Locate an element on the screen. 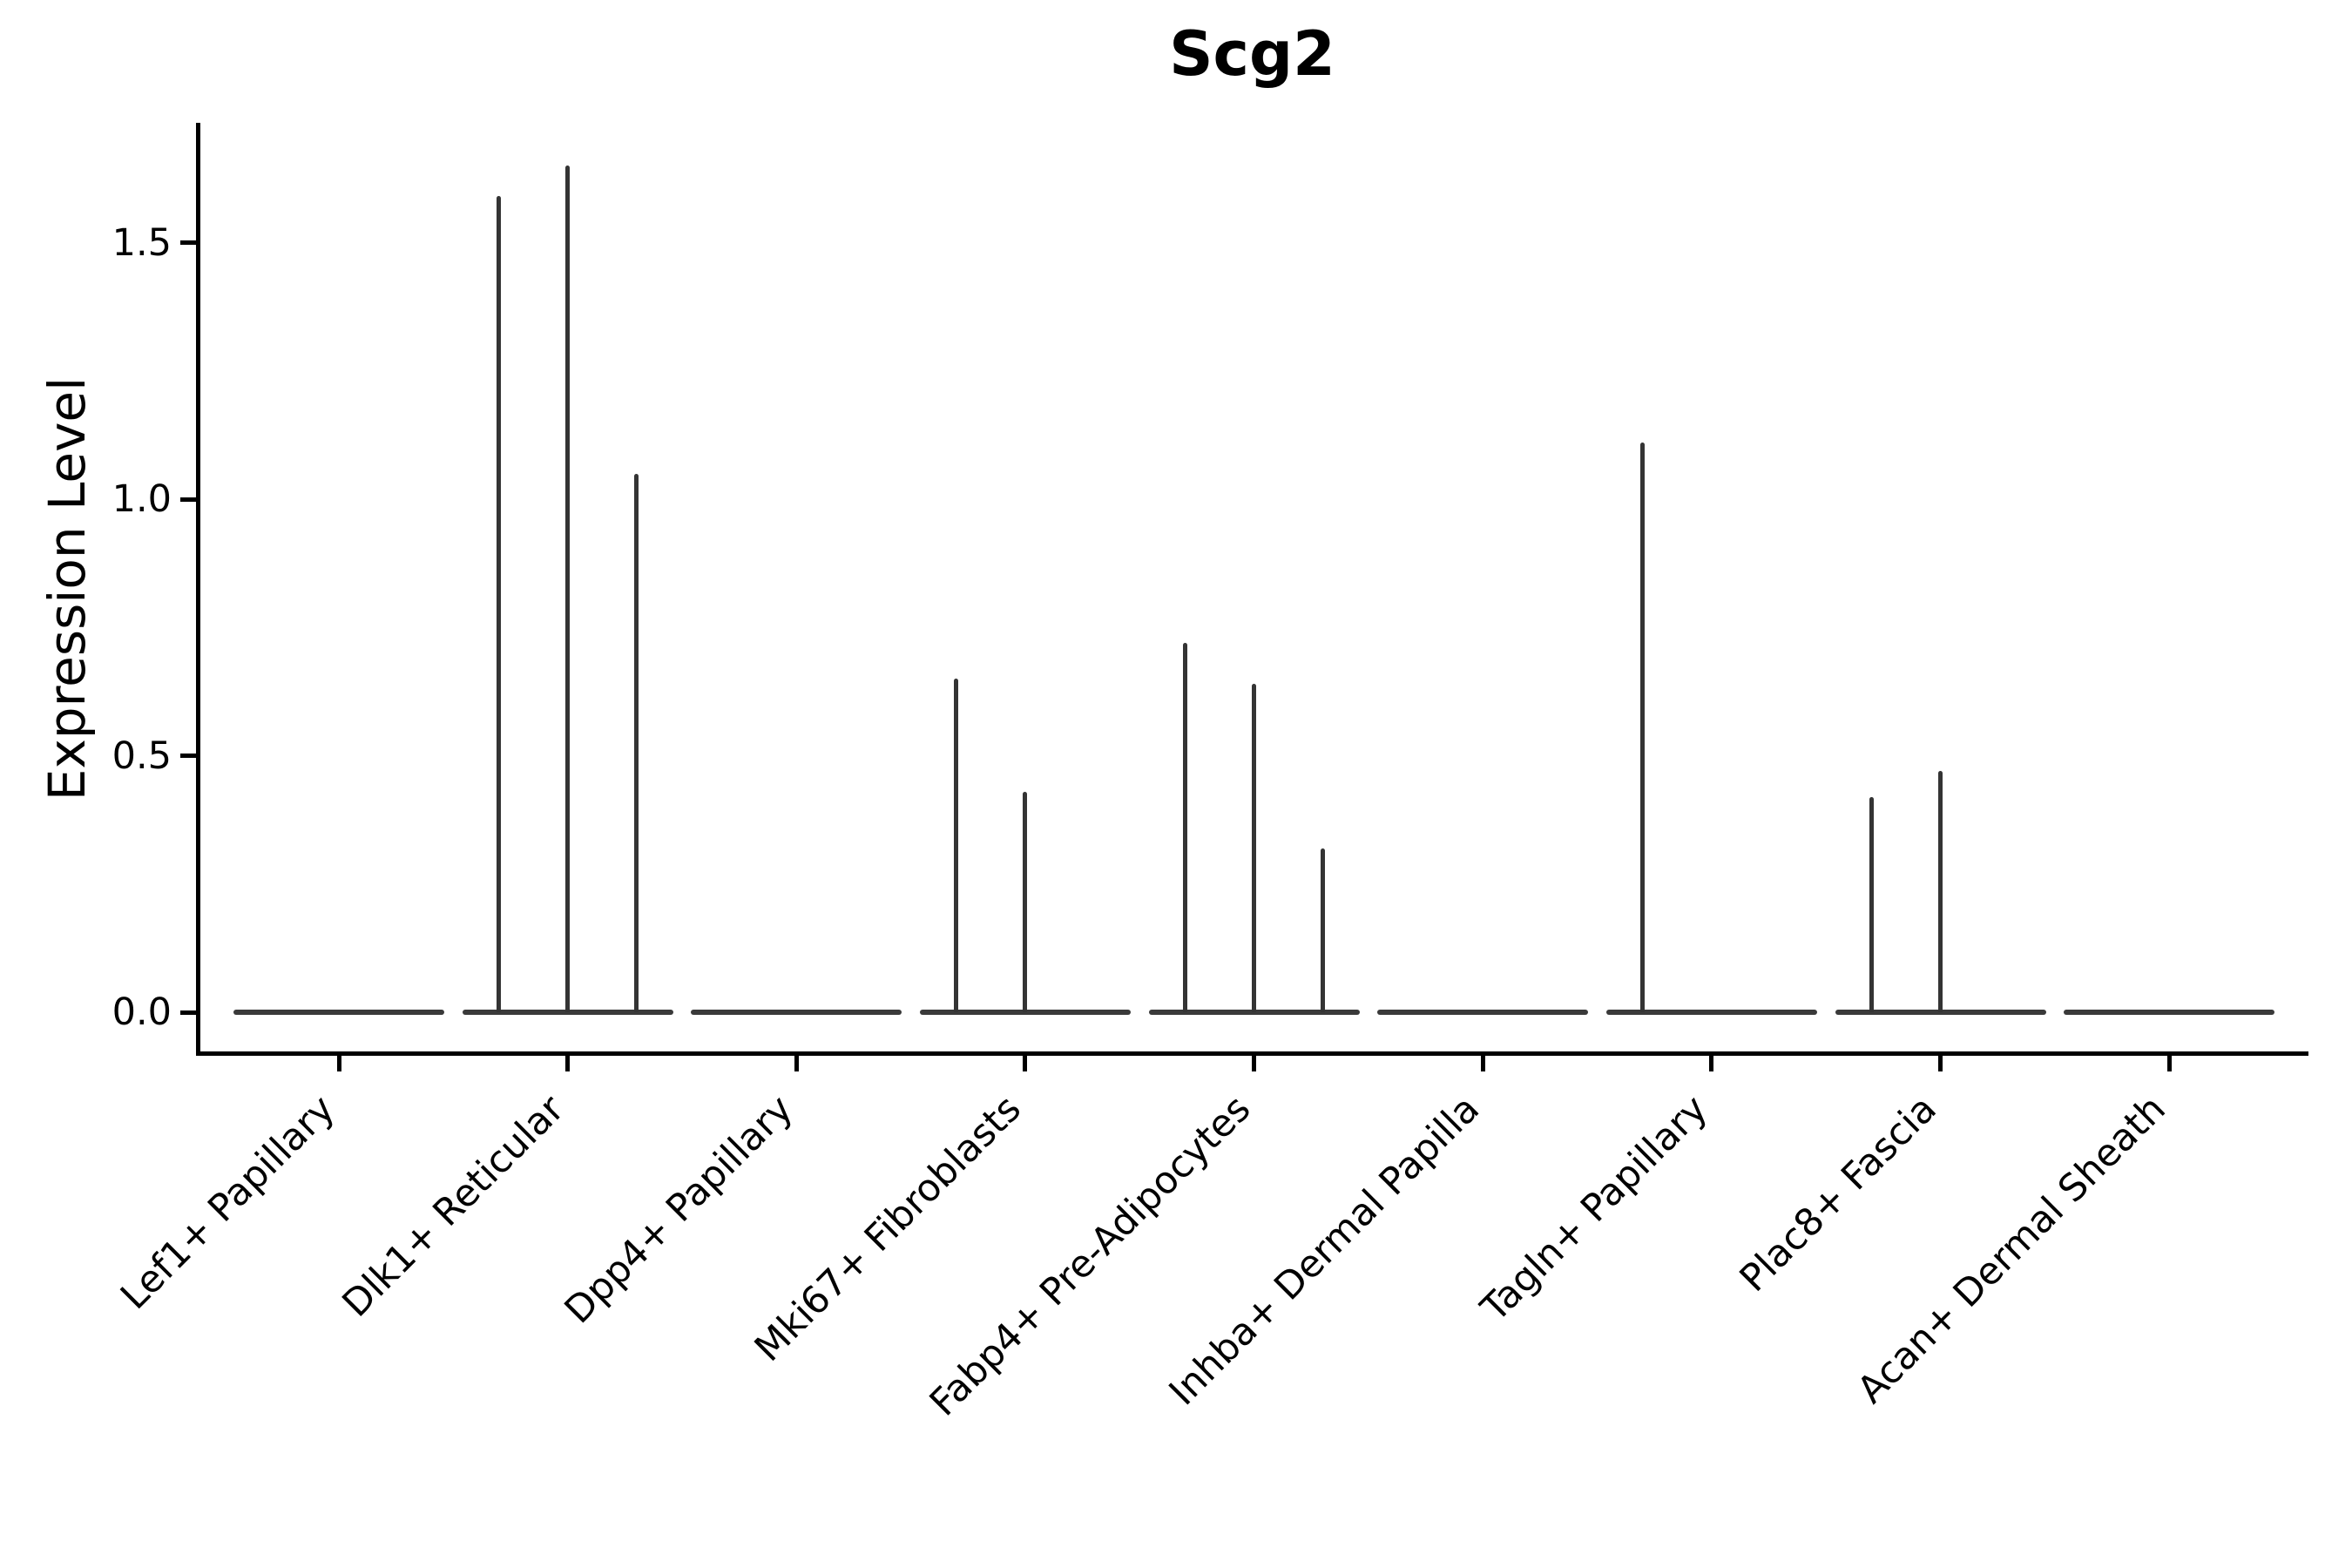 The height and width of the screenshot is (1568, 2352). plot-title: Scg2 is located at coordinates (1252, 54).